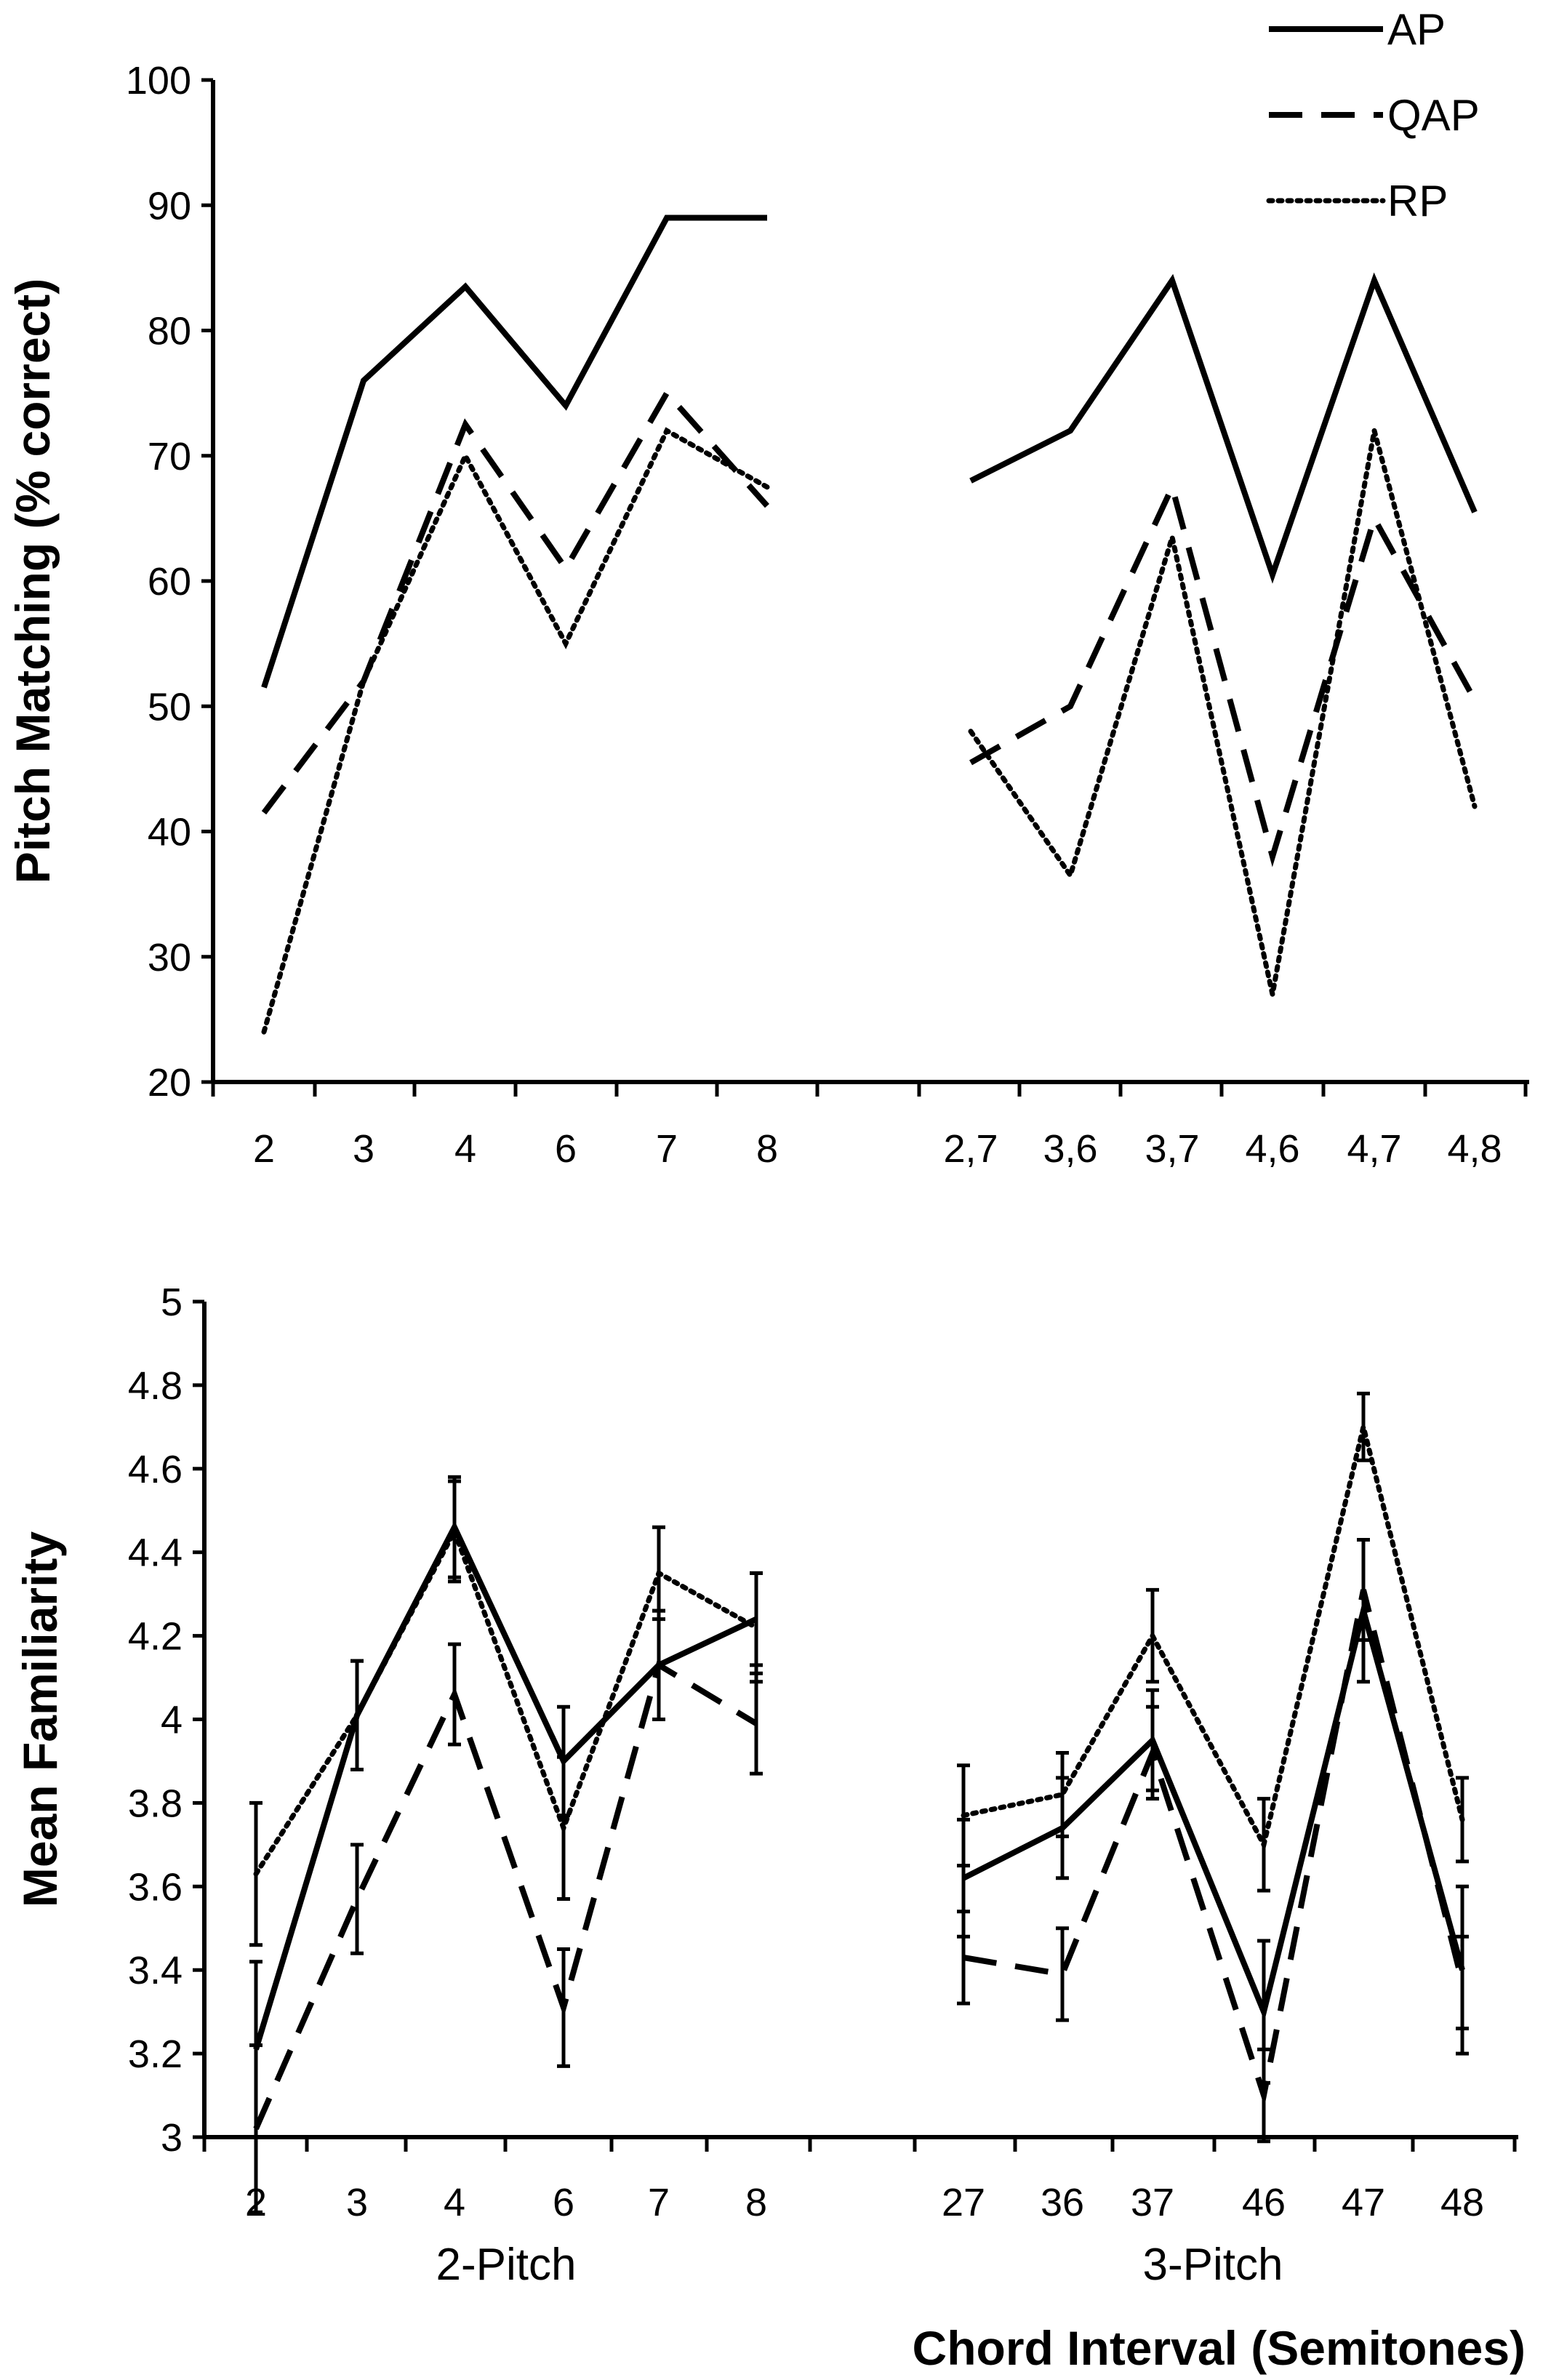 This screenshot has width=1551, height=2380. What do you see at coordinates (169, 206) in the screenshot?
I see `y-tick-label: 90` at bounding box center [169, 206].